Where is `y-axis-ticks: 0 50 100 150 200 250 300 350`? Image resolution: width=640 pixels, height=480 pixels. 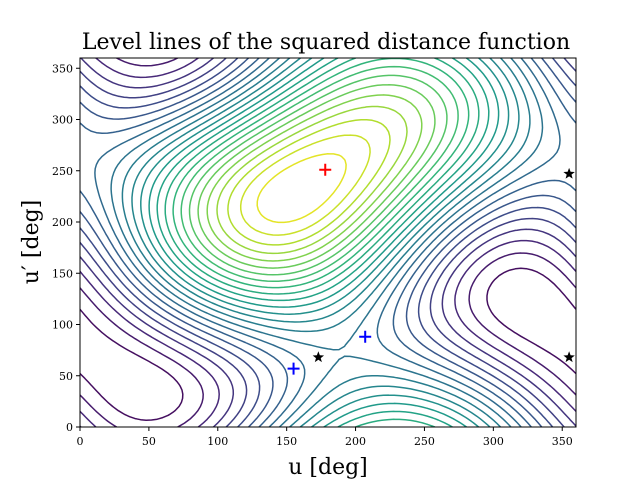
y-axis-ticks: 0 50 100 150 200 250 300 350 is located at coordinates (66, 248).